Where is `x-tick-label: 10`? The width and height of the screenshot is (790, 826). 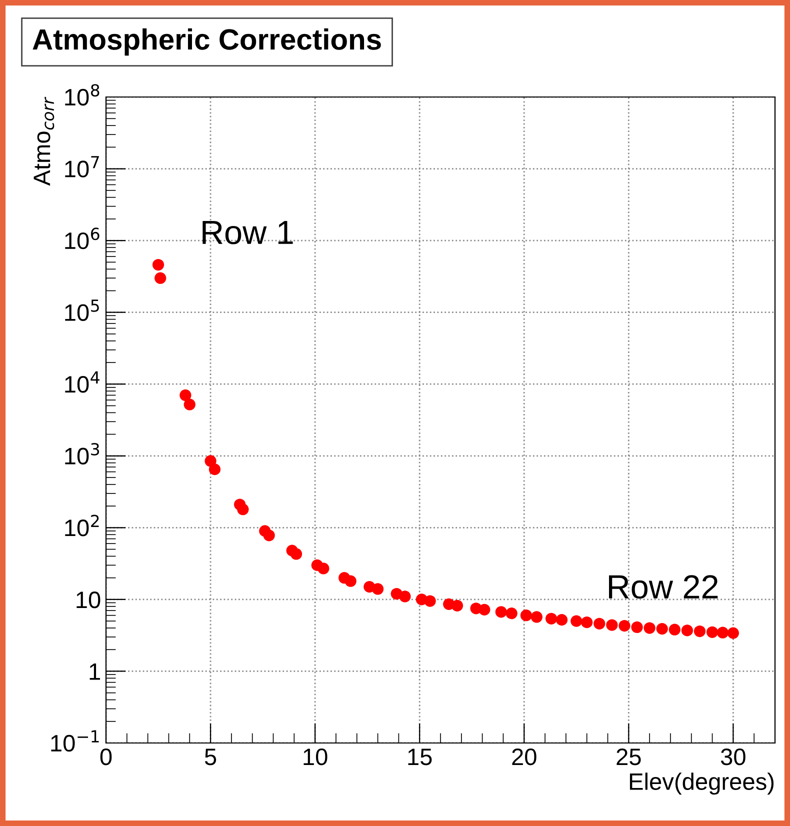 x-tick-label: 10 is located at coordinates (316, 757).